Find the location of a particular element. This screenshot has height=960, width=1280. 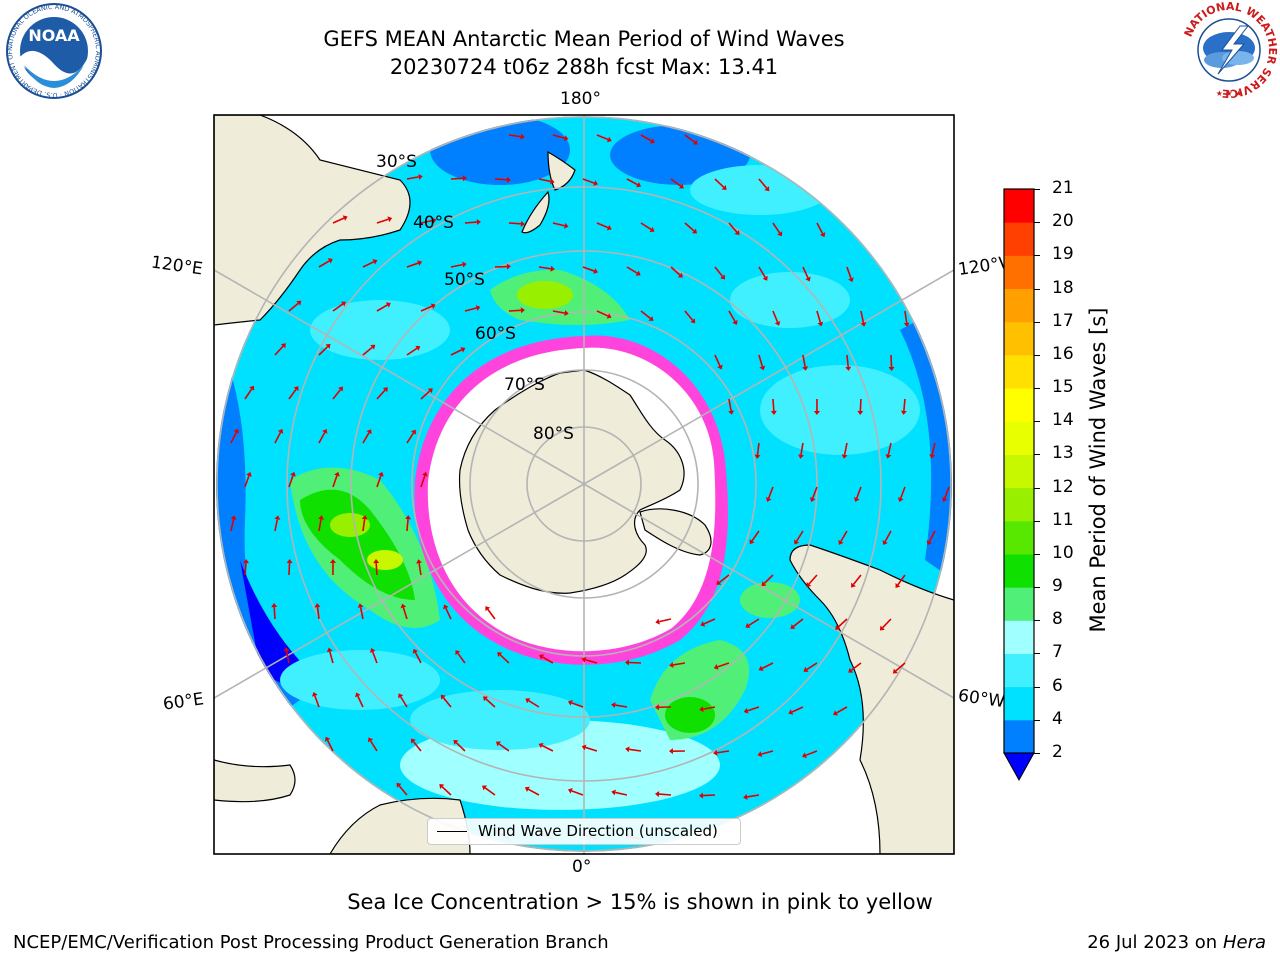

legend-line-swatch is located at coordinates (452, 831).